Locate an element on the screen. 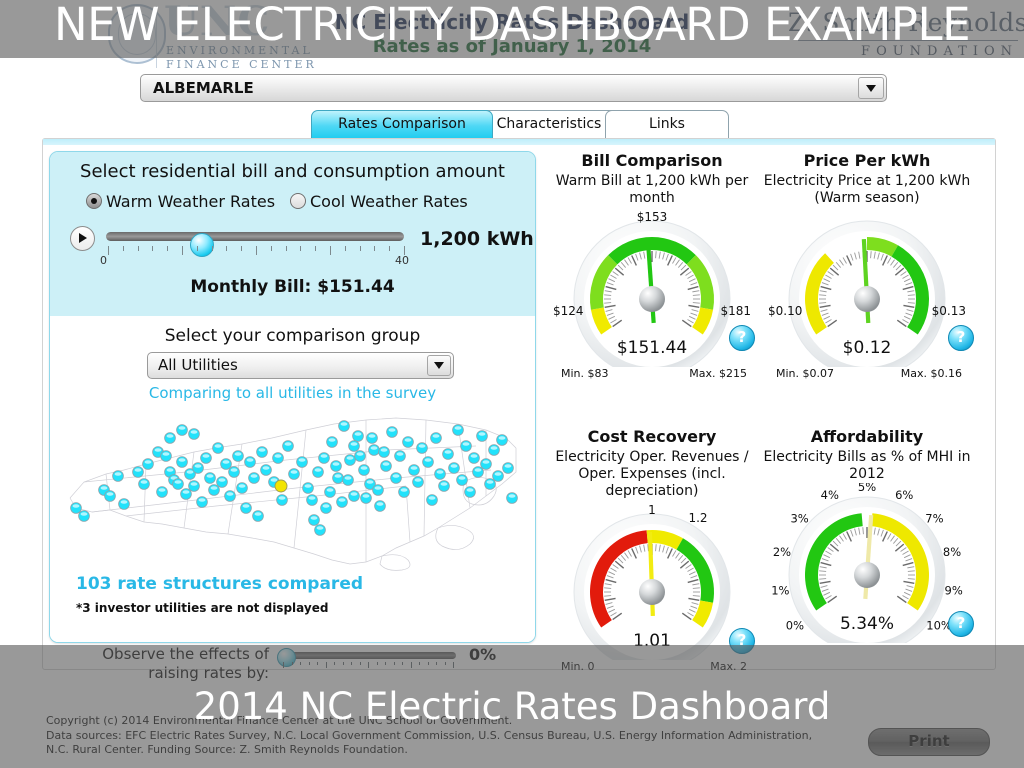 This screenshot has width=1024, height=768. slider-min-label: 0 is located at coordinates (103, 260).